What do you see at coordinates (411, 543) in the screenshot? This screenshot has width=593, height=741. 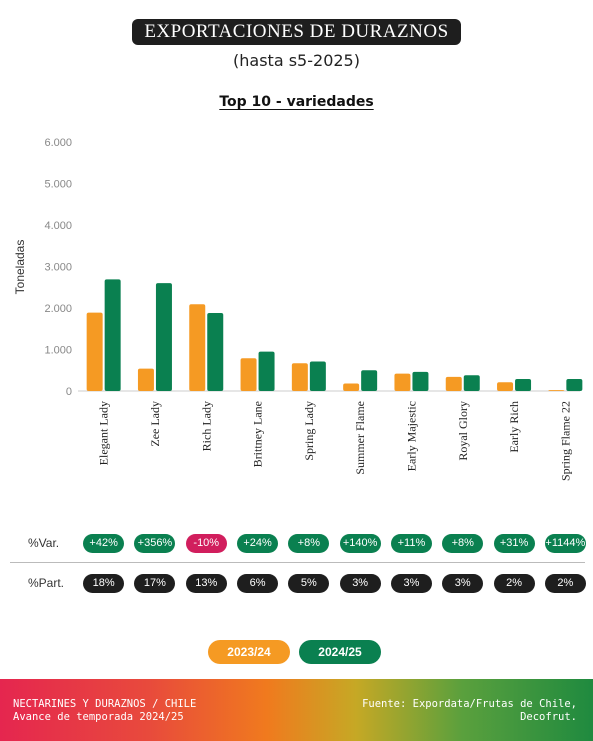 I see `var-badge: +11%` at bounding box center [411, 543].